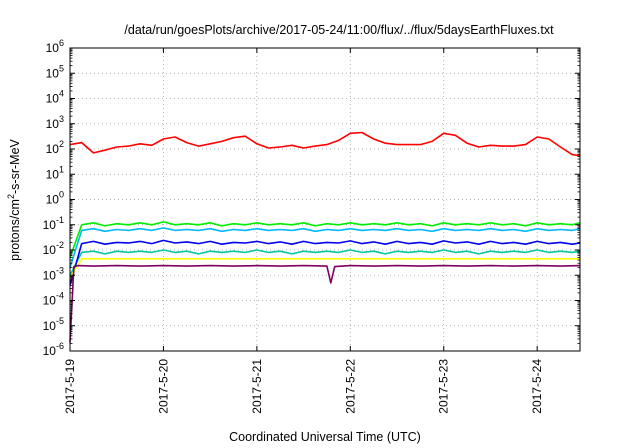 The image size is (640, 448). I want to click on y-axis-label-unit: protons/cm, so click(15, 230).